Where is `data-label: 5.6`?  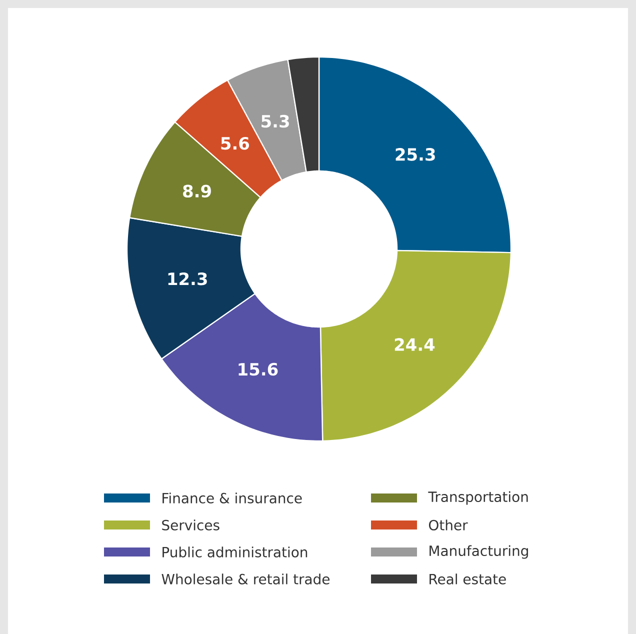
data-label: 5.6 is located at coordinates (235, 143).